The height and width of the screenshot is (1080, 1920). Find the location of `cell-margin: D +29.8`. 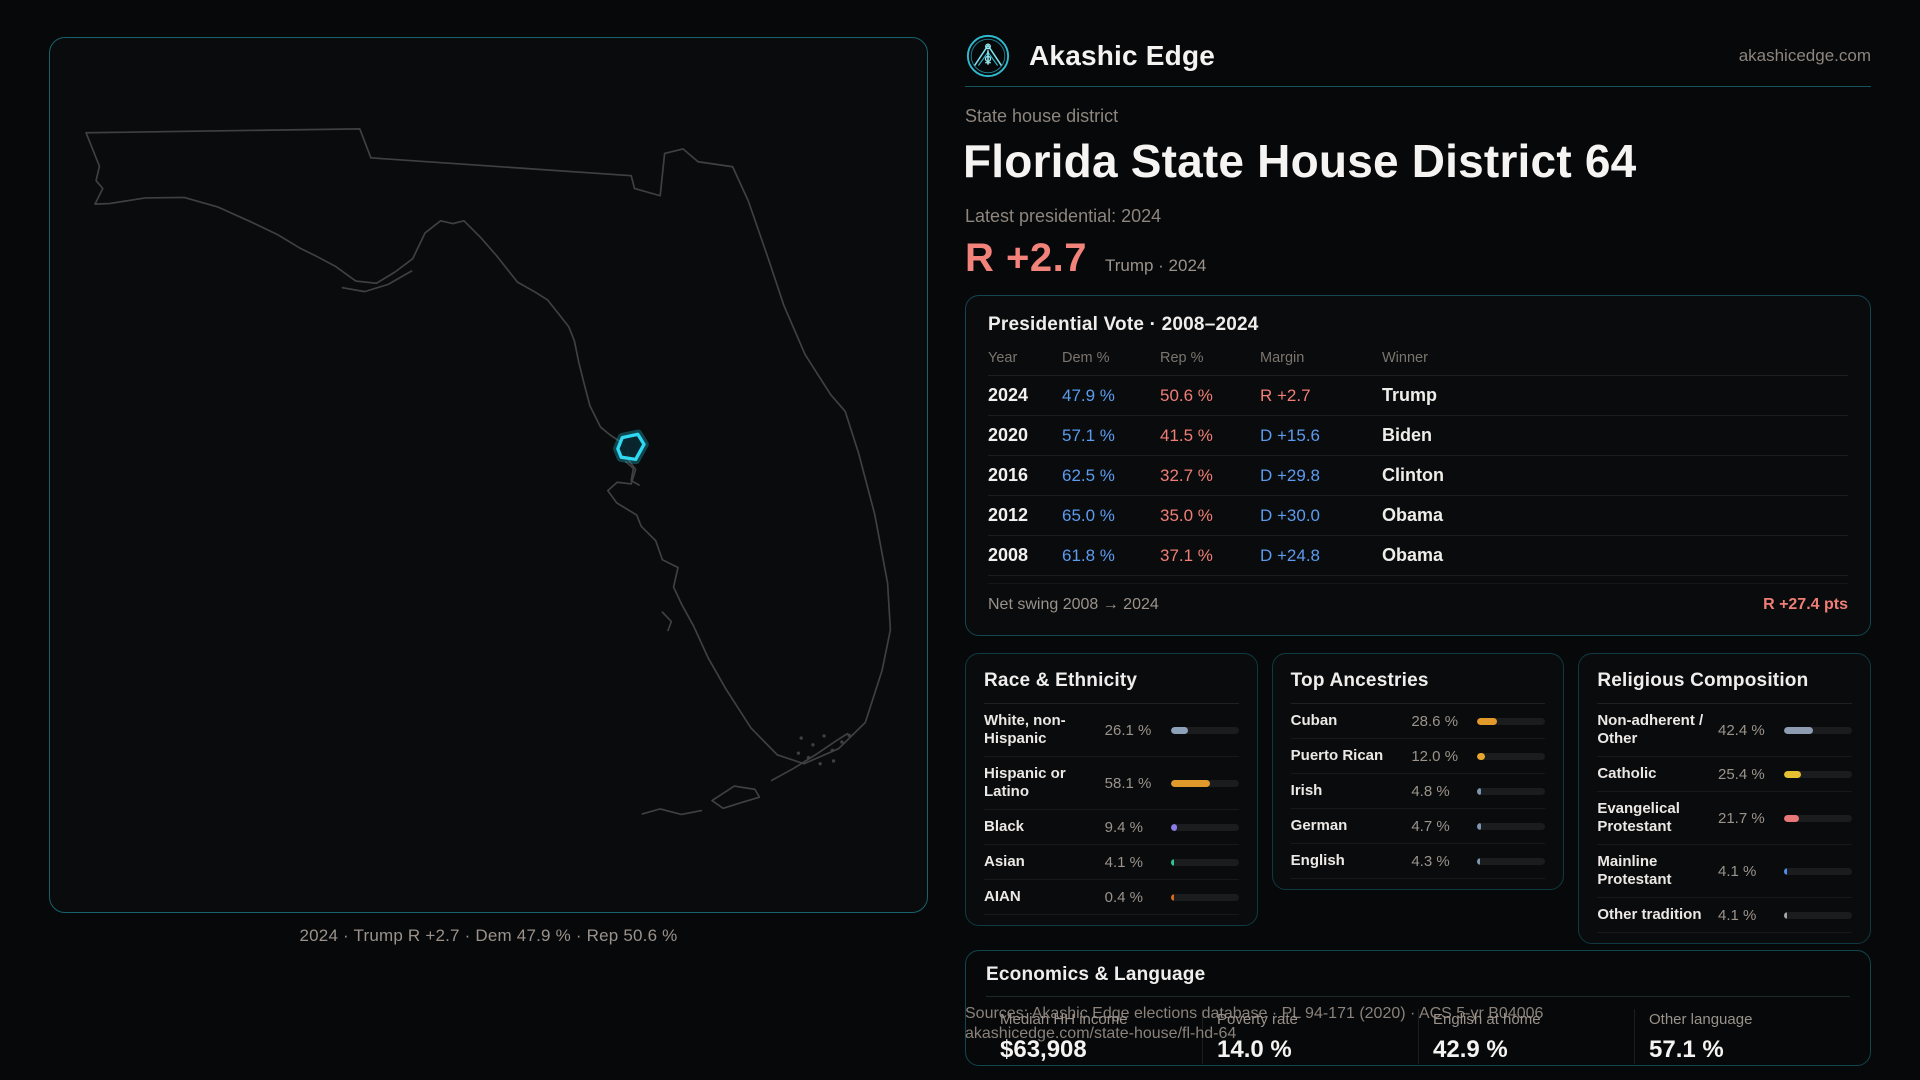

cell-margin: D +29.8 is located at coordinates (1290, 475).